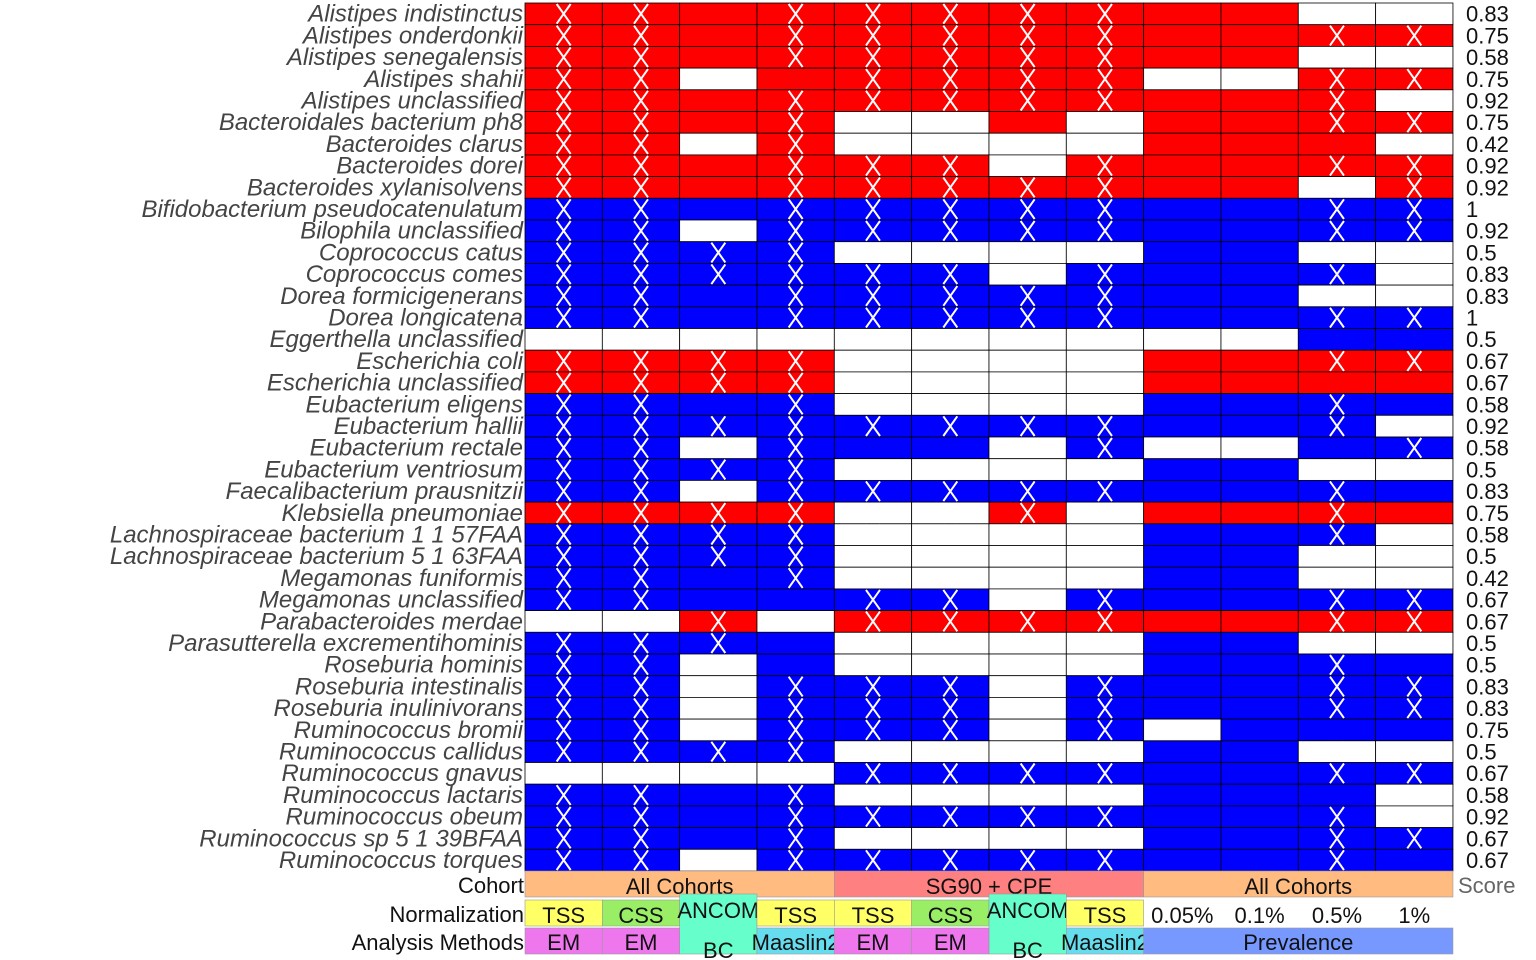 Image resolution: width=1536 pixels, height=960 pixels. I want to click on normalization-title: Normalization, so click(457, 914).